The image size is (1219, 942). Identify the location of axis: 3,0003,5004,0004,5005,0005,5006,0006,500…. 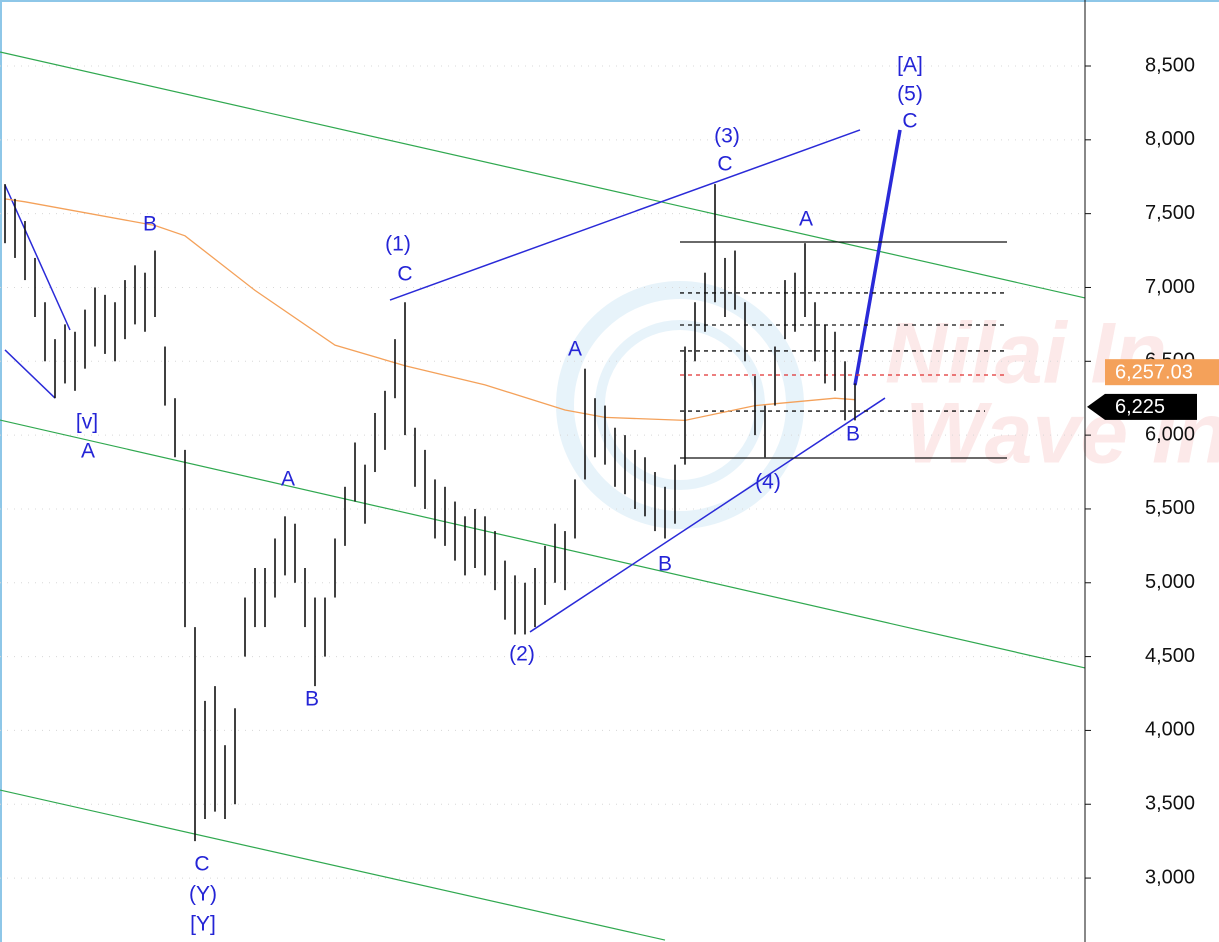
(1152, 471).